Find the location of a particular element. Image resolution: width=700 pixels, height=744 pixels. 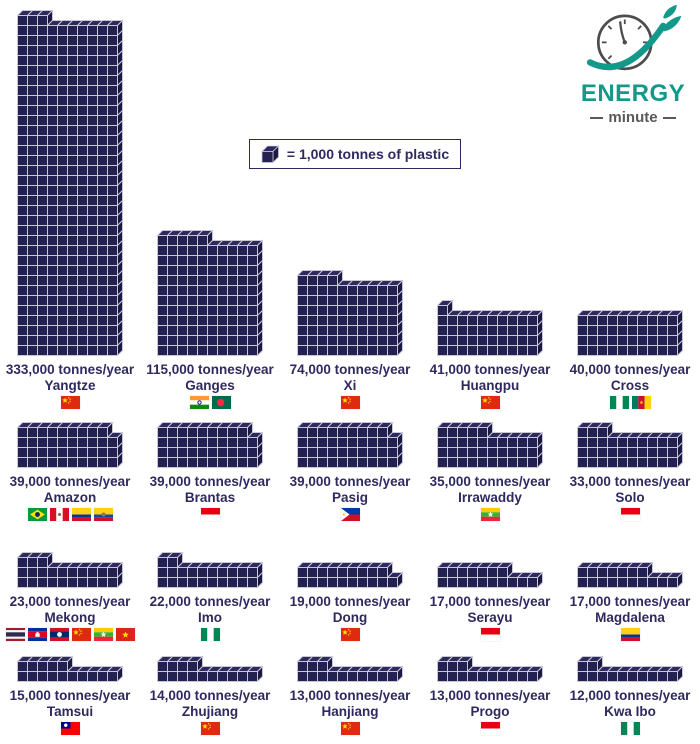

river-value: 333,000 tonnes/year is located at coordinates (70, 369).